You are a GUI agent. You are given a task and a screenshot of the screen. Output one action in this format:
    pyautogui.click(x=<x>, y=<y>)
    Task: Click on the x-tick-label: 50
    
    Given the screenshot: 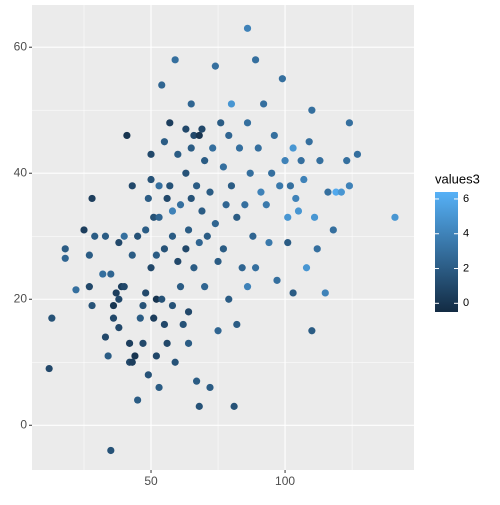 What is the action you would take?
    pyautogui.click(x=151, y=481)
    